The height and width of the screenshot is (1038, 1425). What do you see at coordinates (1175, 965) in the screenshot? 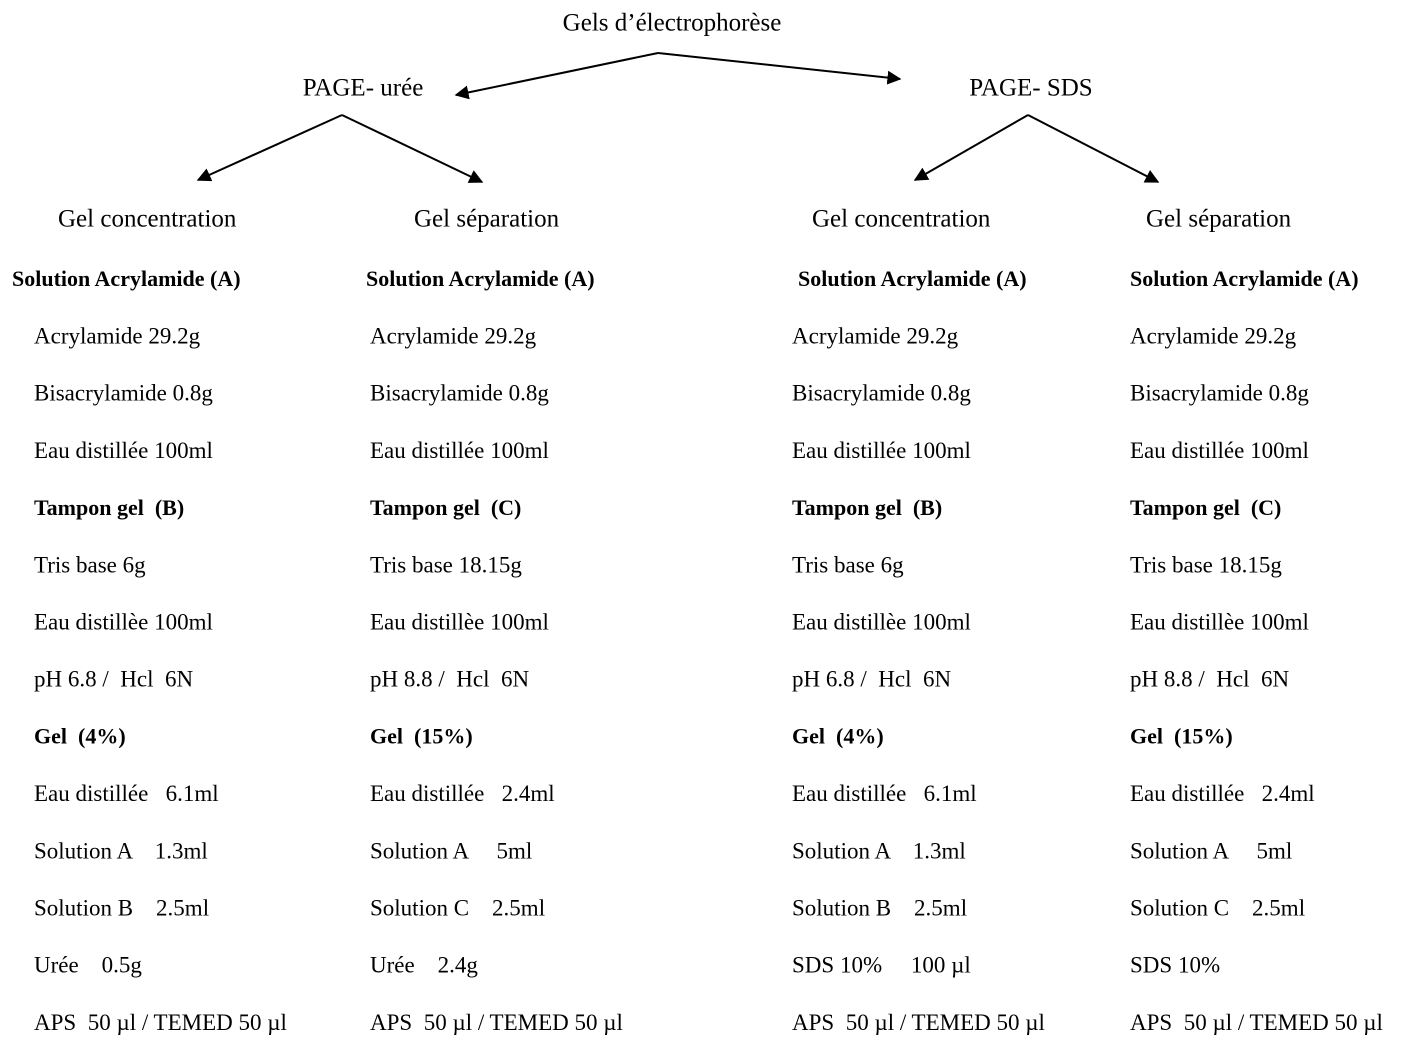
I see `ingredient: SDS 10%` at bounding box center [1175, 965].